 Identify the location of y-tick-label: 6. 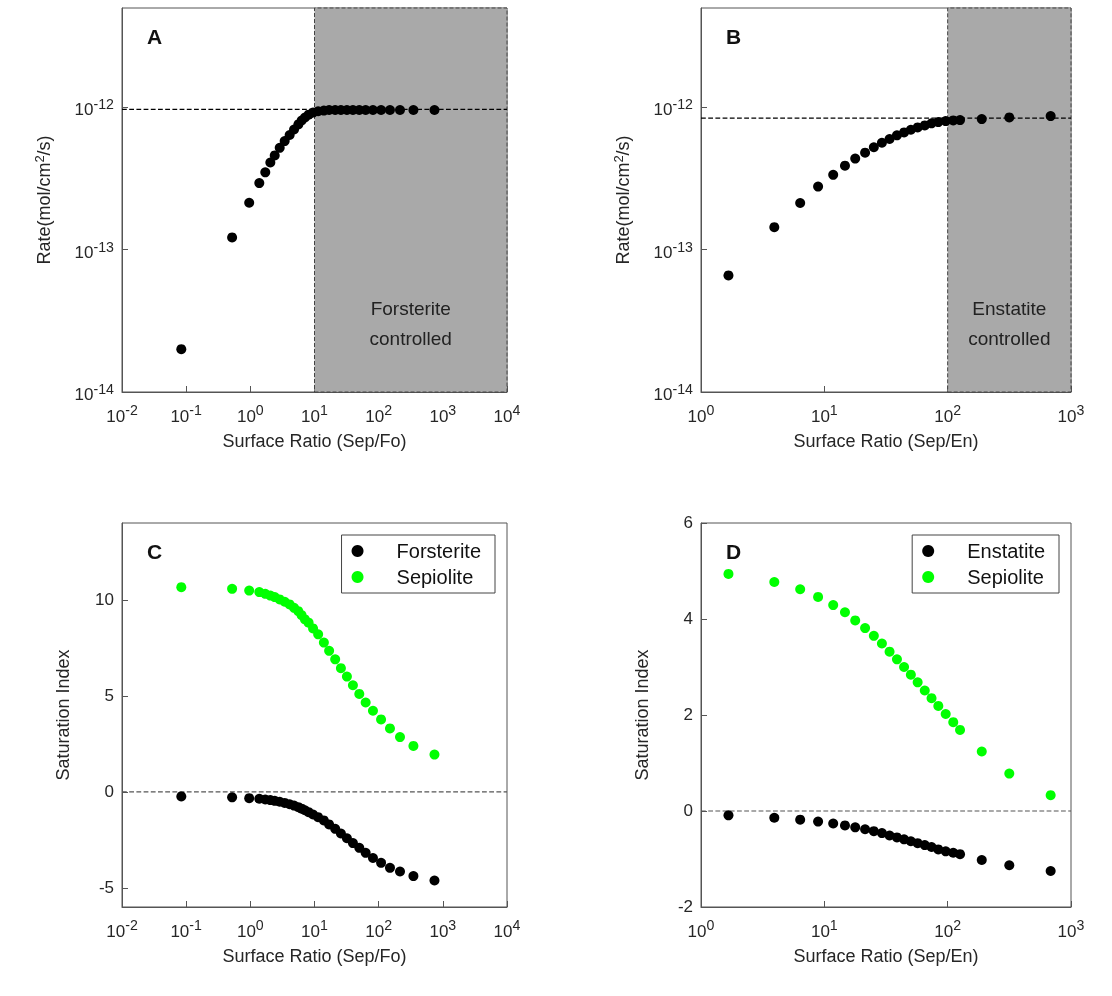
(688, 523).